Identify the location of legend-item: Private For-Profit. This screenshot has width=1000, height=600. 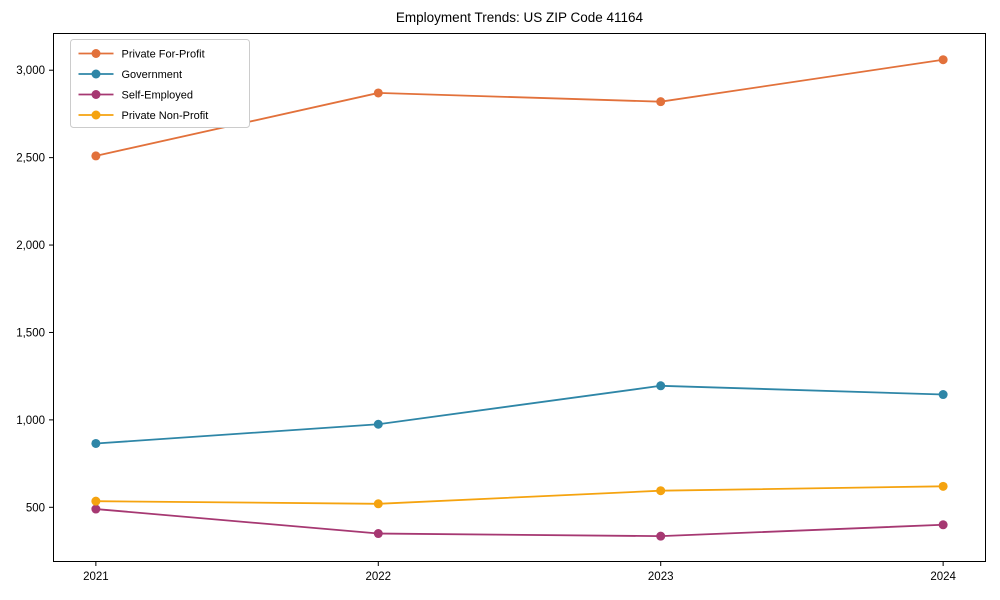
(141, 55).